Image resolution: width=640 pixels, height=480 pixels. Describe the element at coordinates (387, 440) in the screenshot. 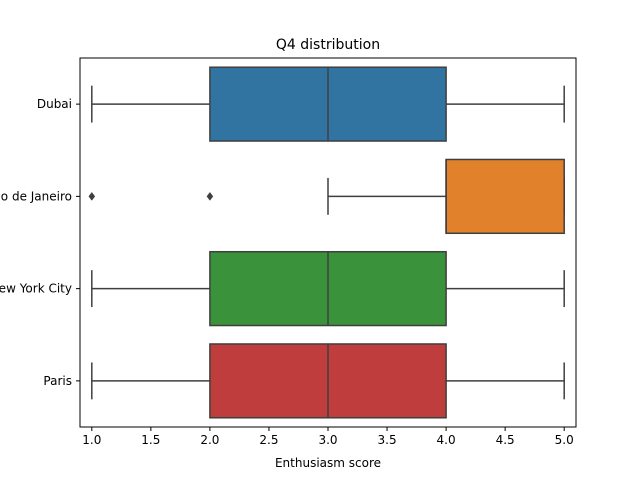

I see `x-tick-label-5: 3.5` at that location.